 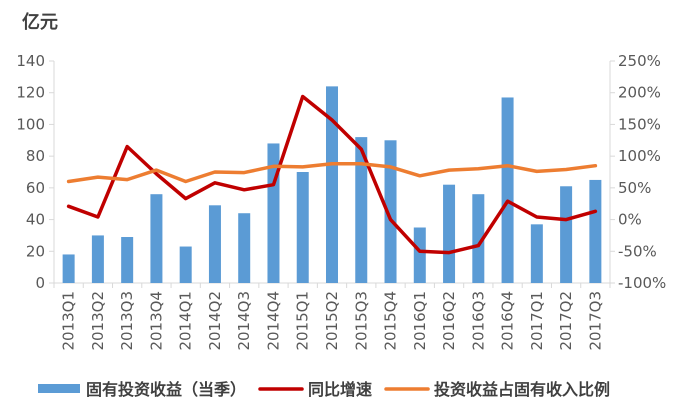 I want to click on x-axis-tick-label: 2016Q2, so click(x=449, y=321).